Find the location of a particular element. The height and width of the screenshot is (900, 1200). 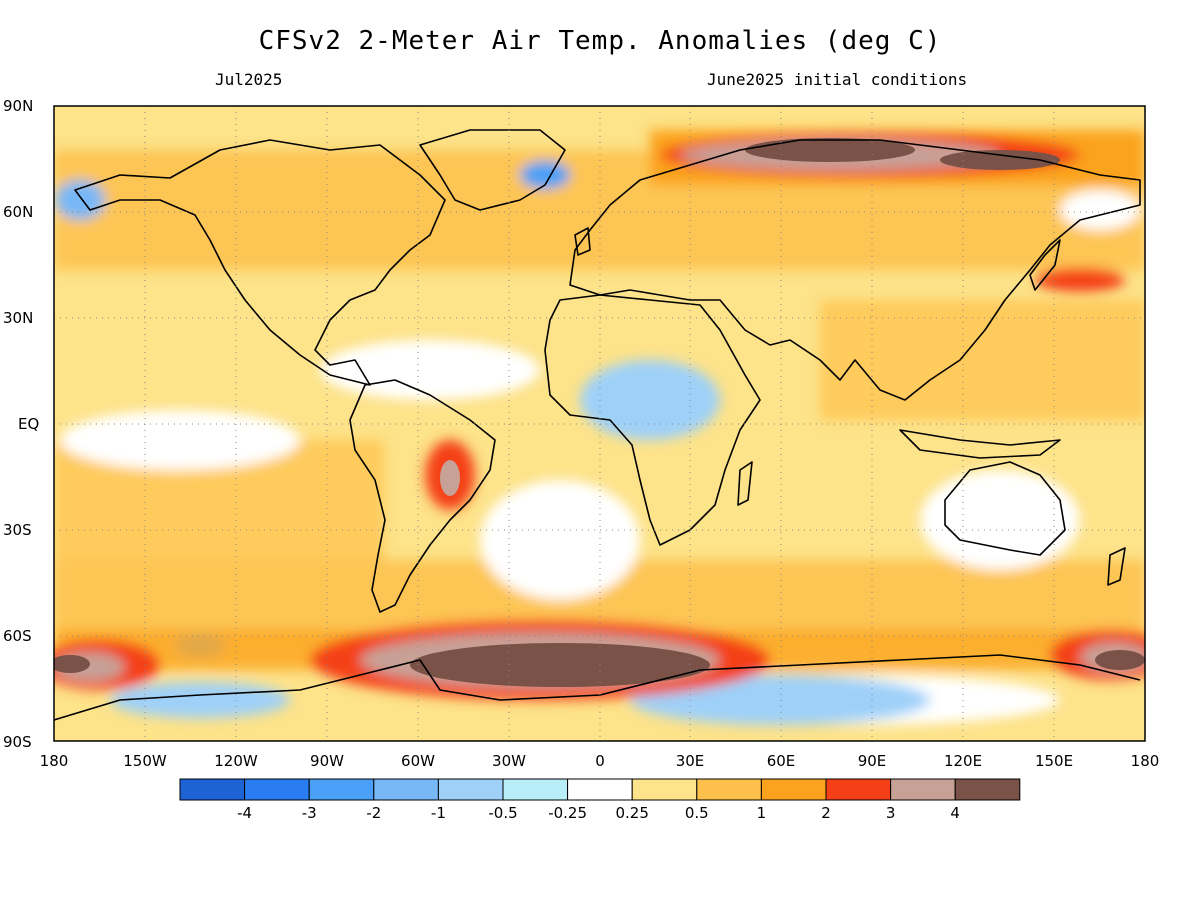

pacific-sector-max-core is located at coordinates (1120, 660).